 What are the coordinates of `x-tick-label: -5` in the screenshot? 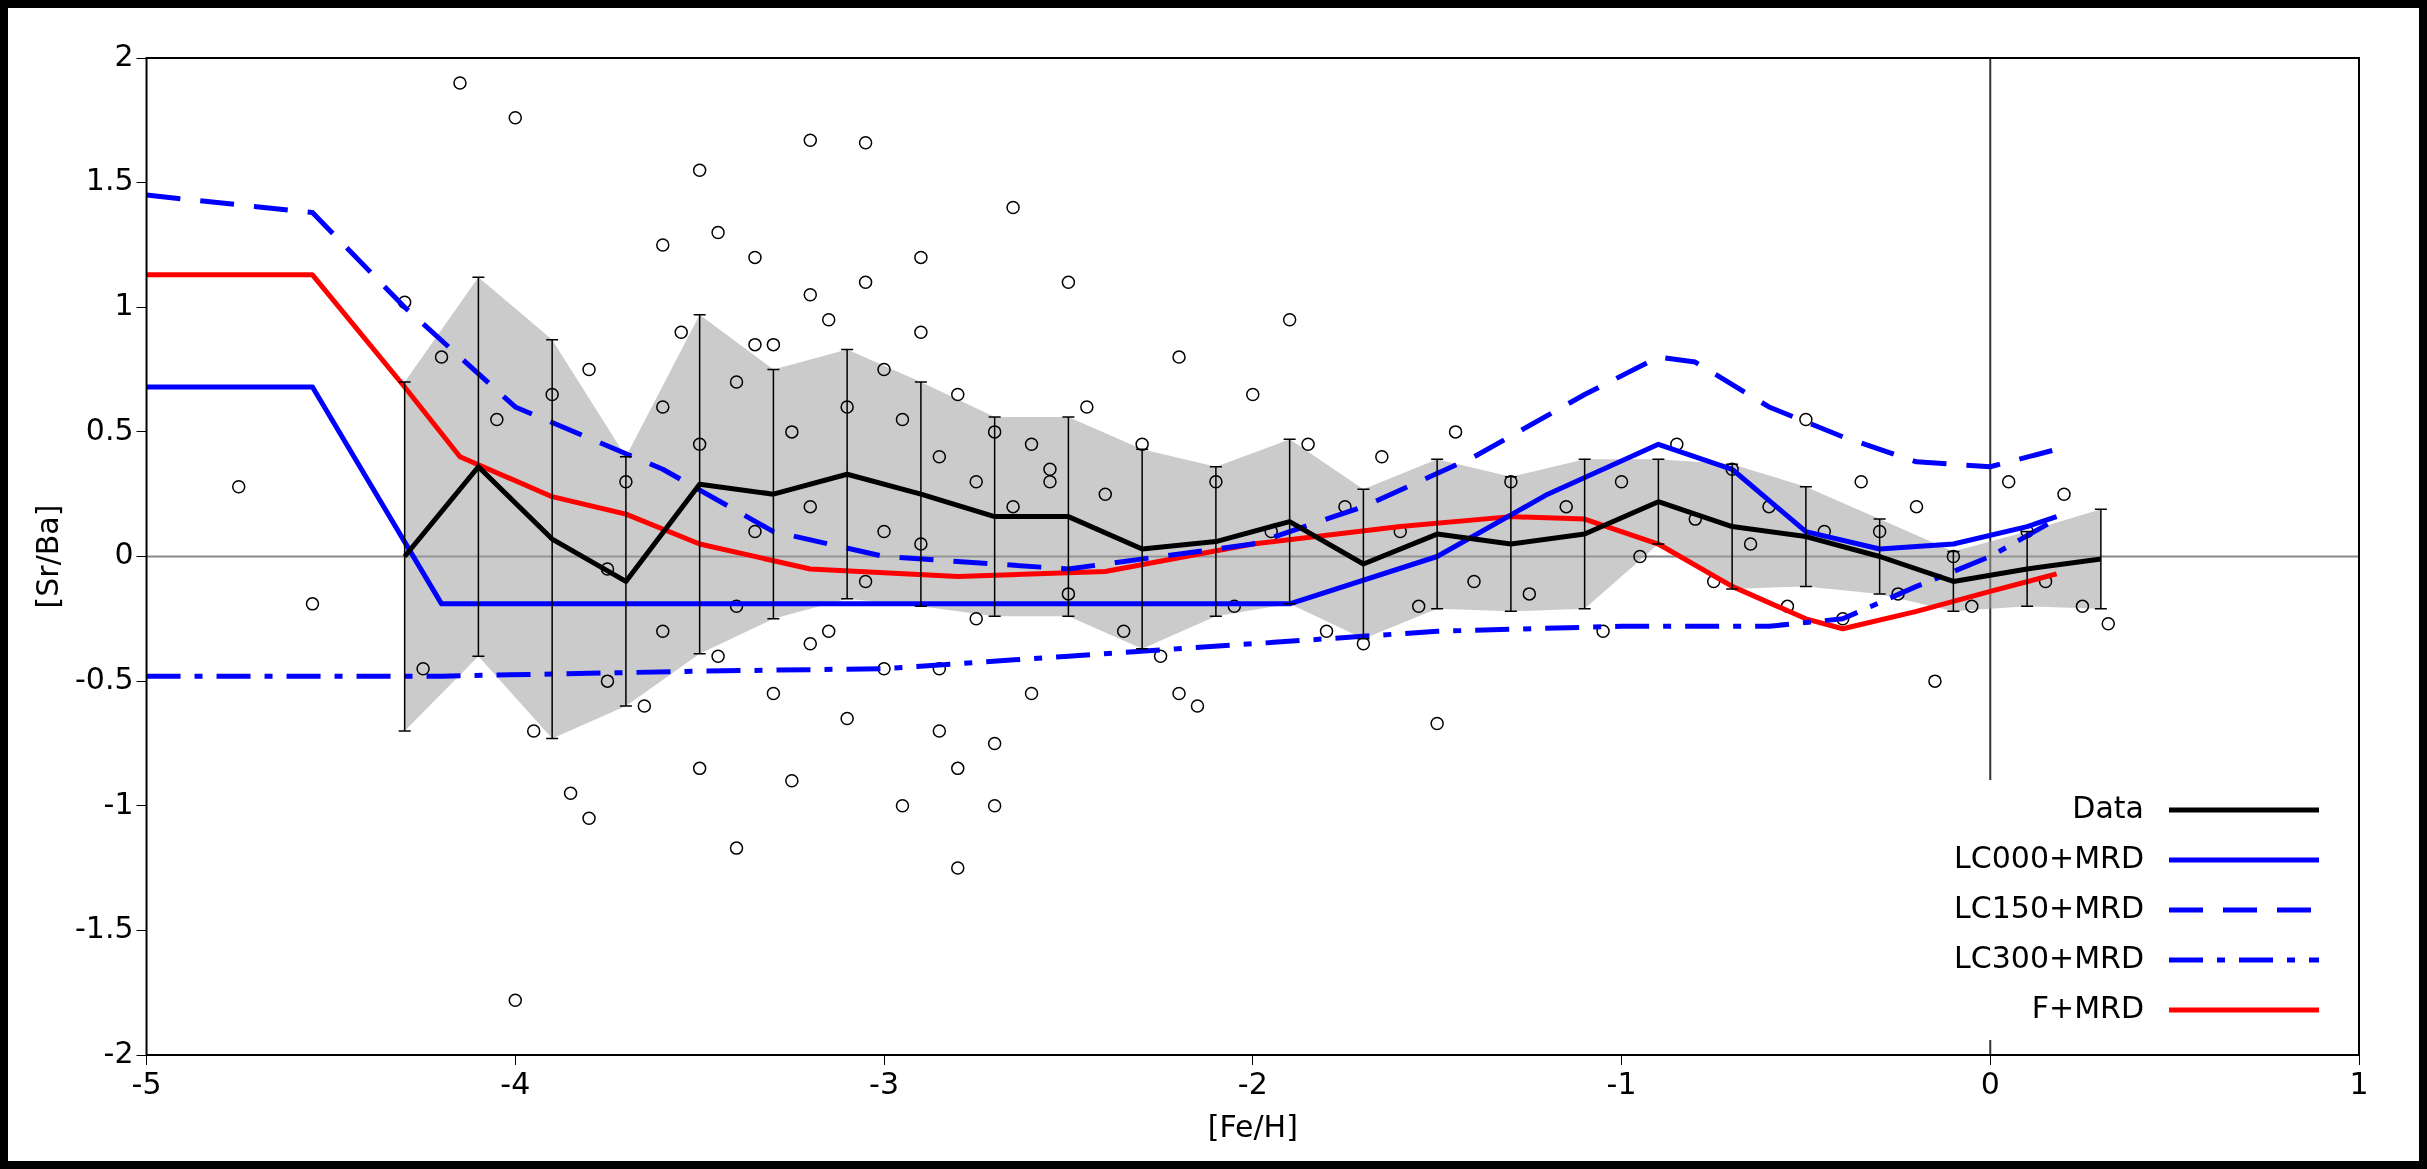 It's located at (146, 1083).